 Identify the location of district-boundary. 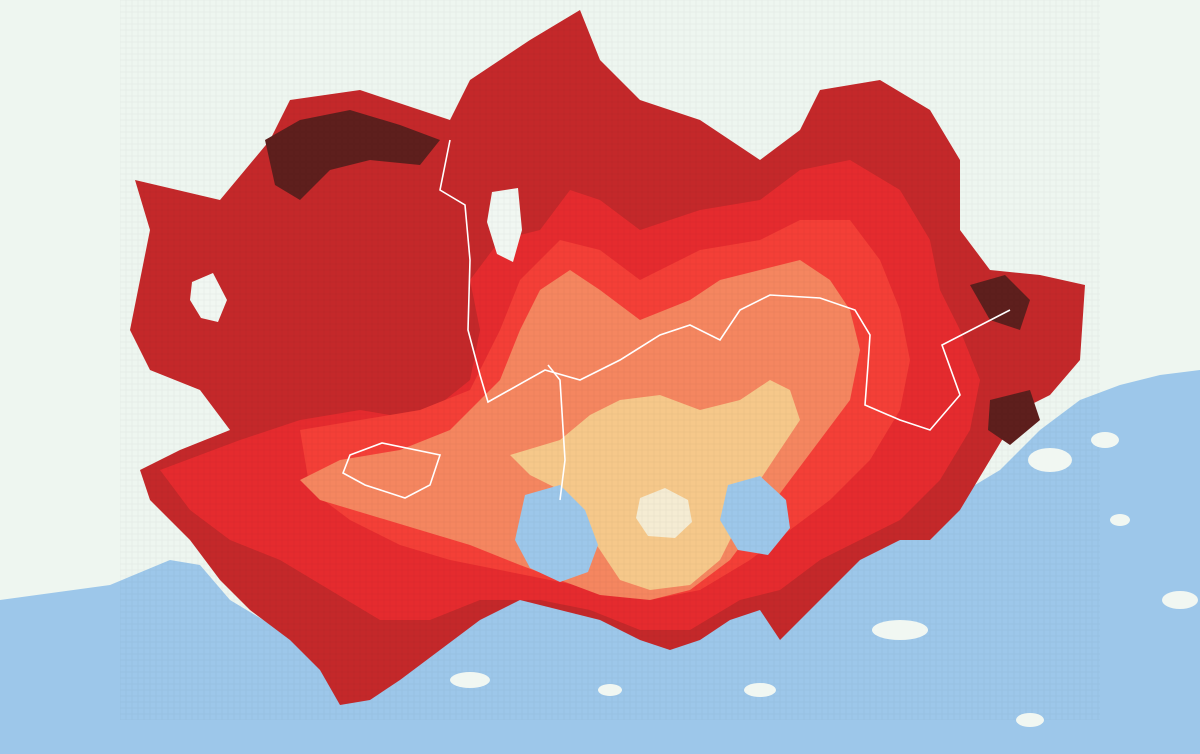
(391, 470).